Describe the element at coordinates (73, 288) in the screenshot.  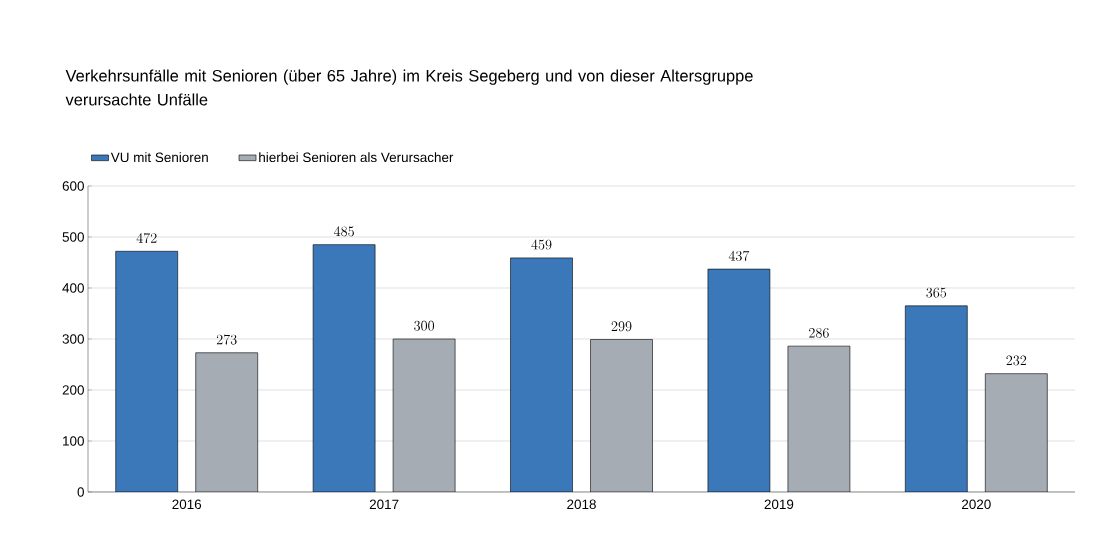
I see `y-tick-label: 400` at that location.